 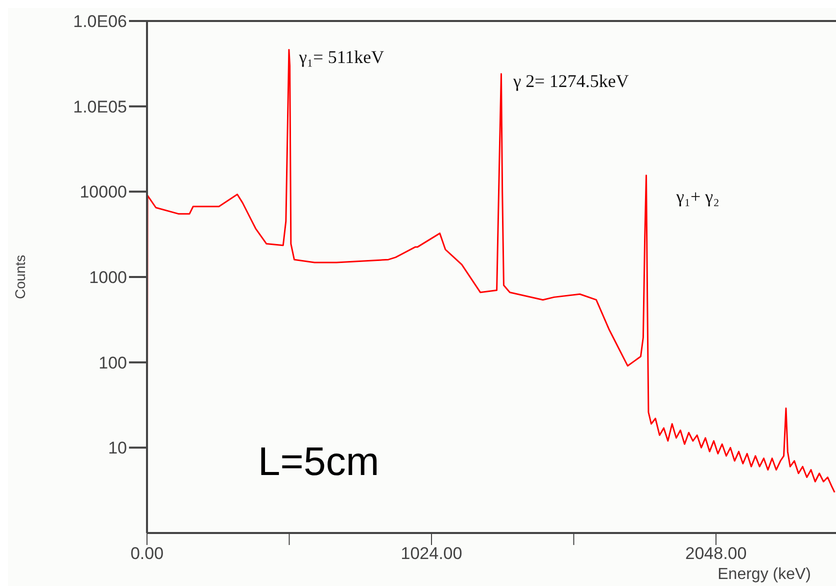 What do you see at coordinates (319, 462) in the screenshot?
I see `annotation: L=5cm` at bounding box center [319, 462].